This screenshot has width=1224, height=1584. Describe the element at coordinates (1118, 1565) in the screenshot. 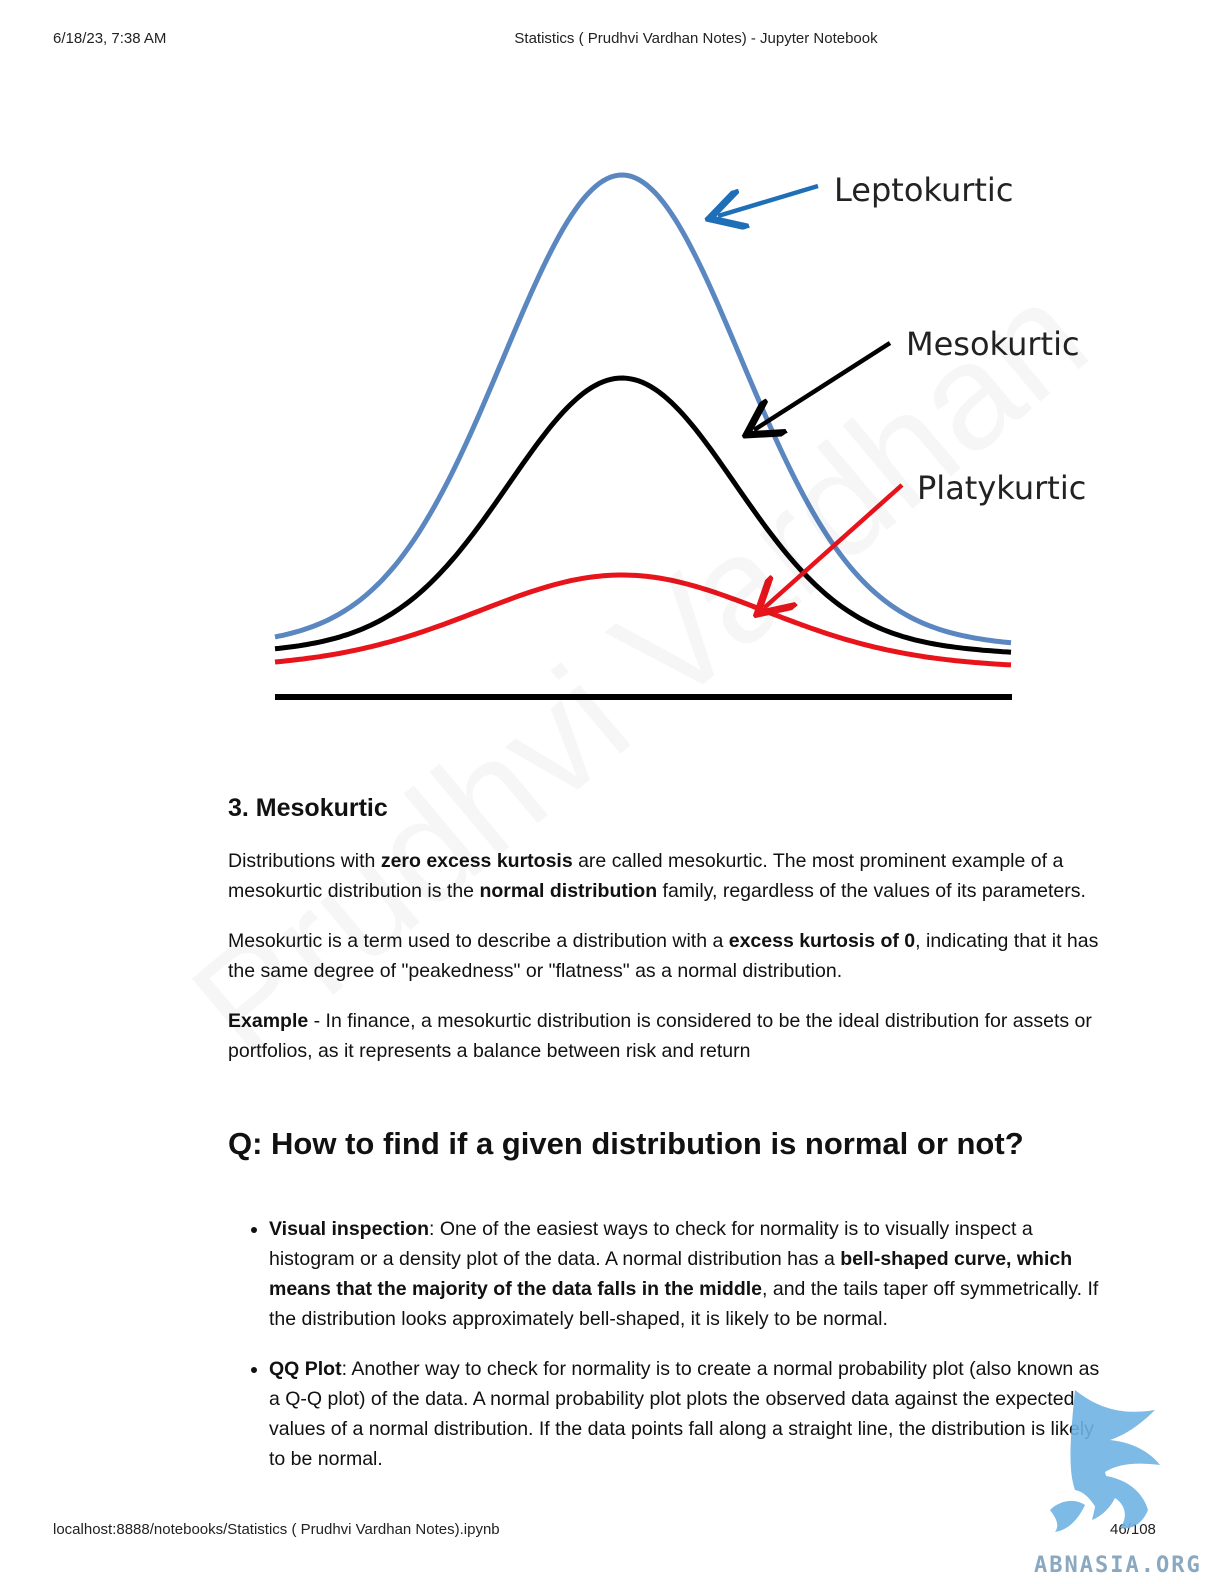

I see `logo-text: ABNASIA.ORG` at that location.